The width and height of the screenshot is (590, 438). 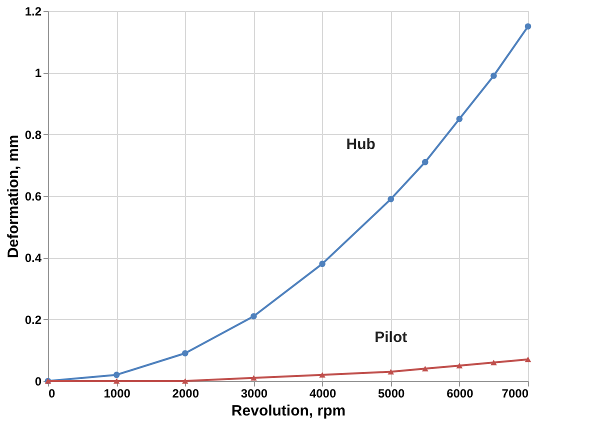 I want to click on y-tick-label: 1, so click(x=38, y=73).